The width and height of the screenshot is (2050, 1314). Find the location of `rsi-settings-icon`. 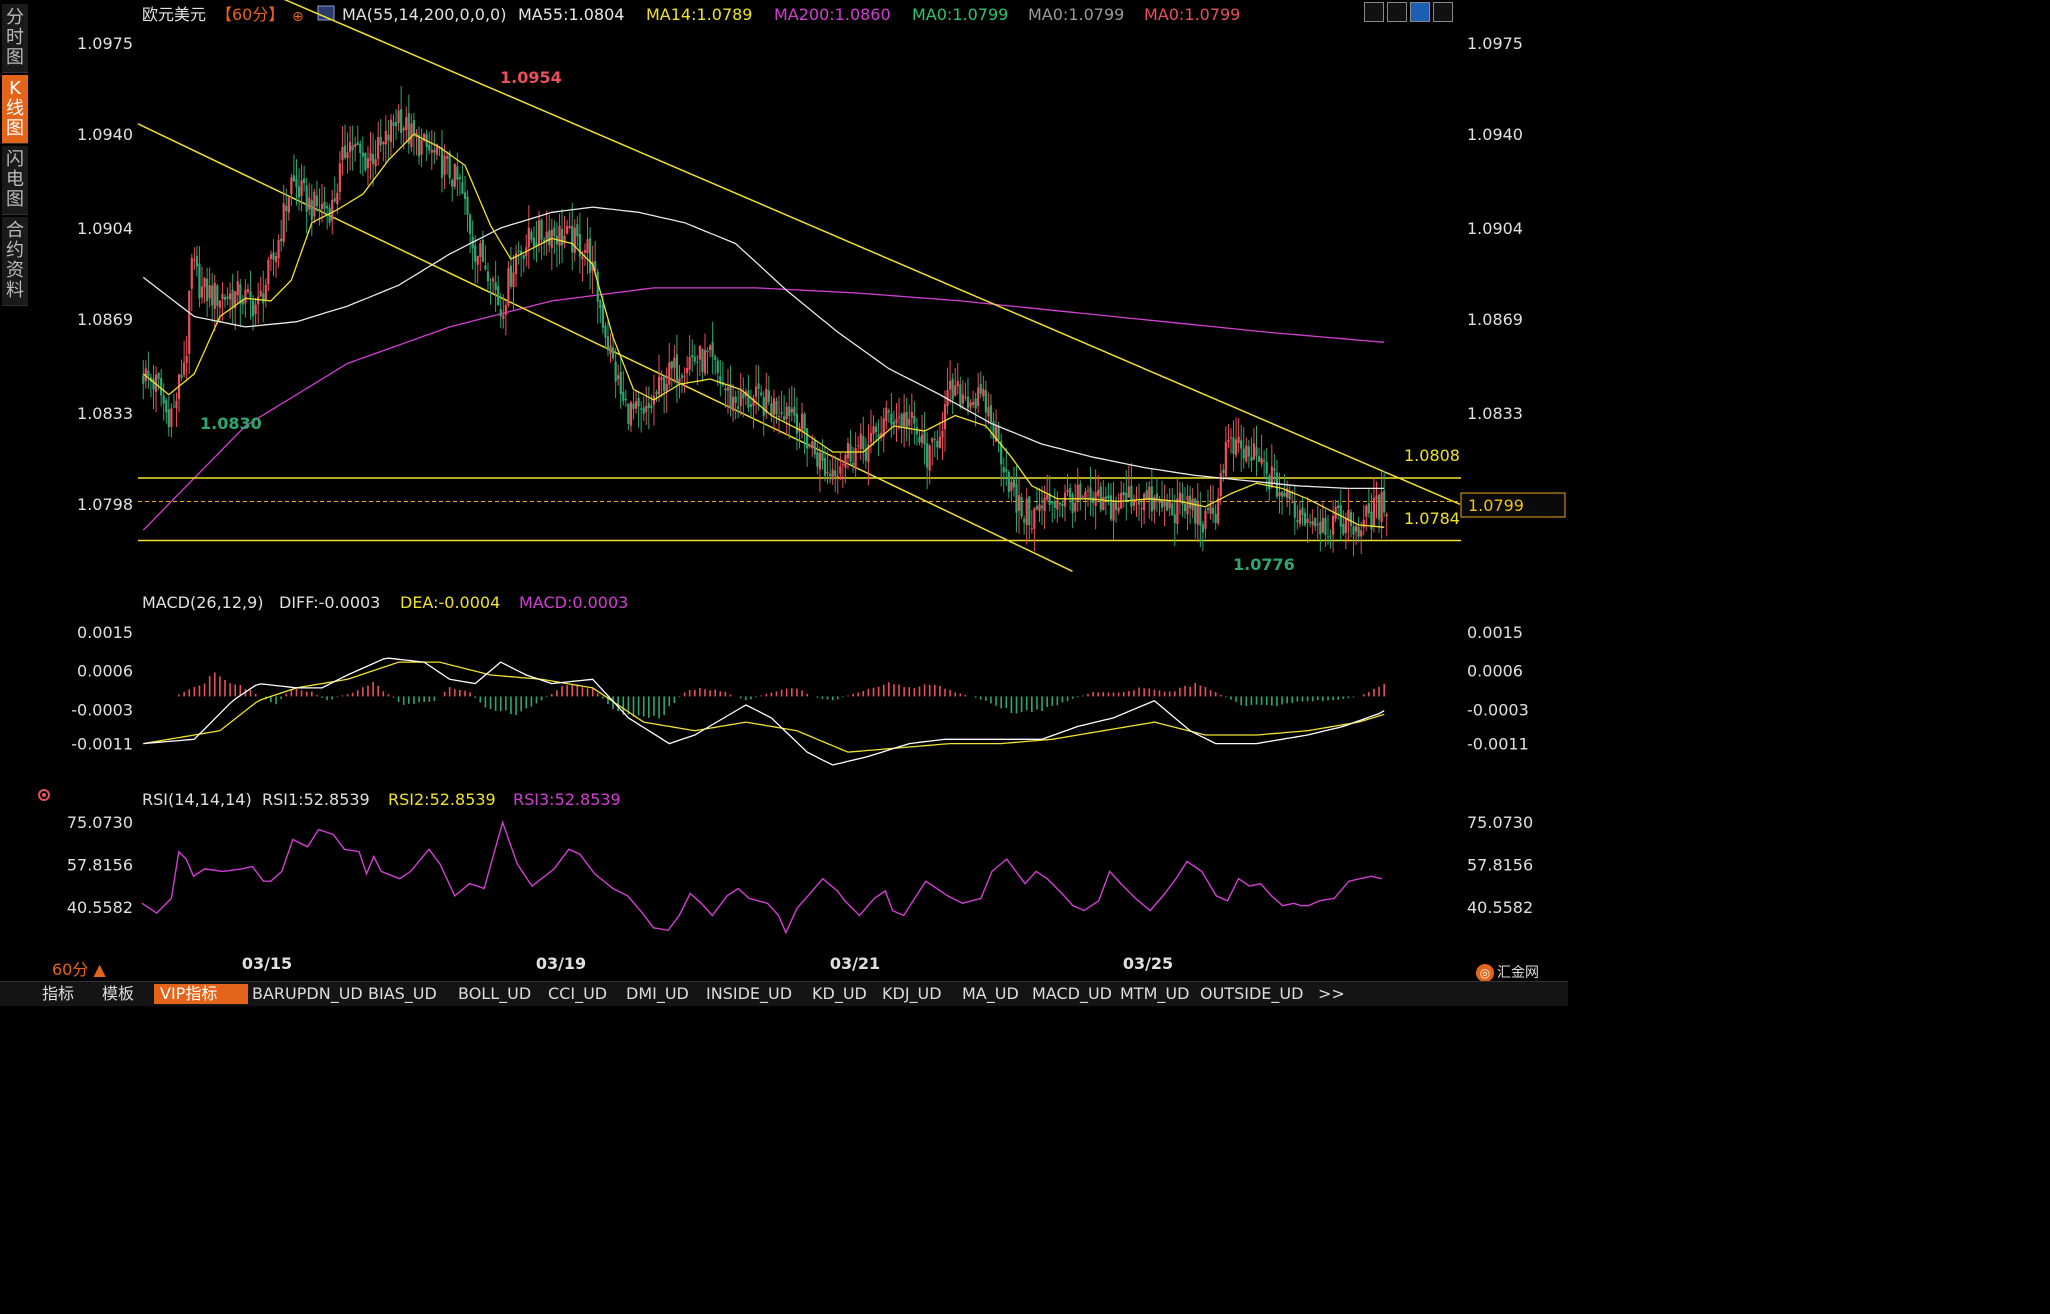

rsi-settings-icon is located at coordinates (44, 795).